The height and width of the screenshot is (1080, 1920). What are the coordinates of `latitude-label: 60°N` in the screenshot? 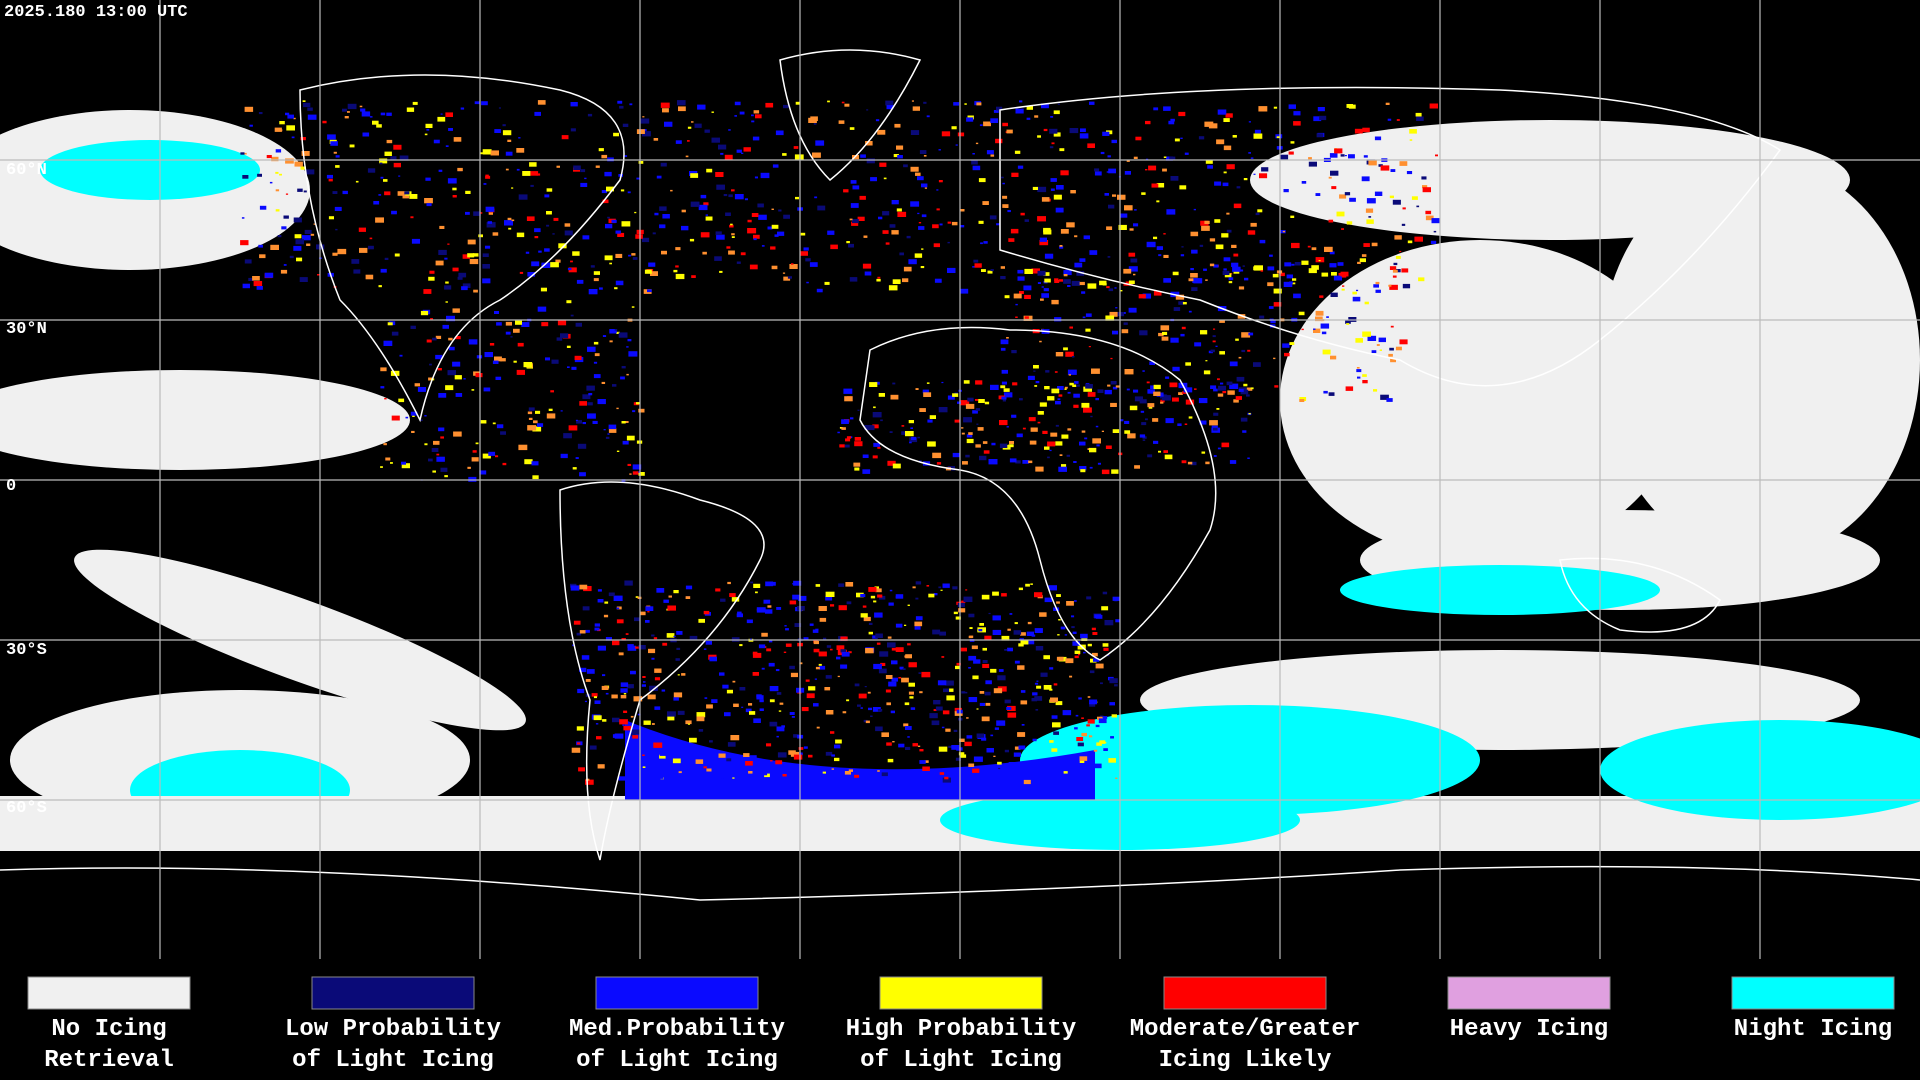 It's located at (26, 170).